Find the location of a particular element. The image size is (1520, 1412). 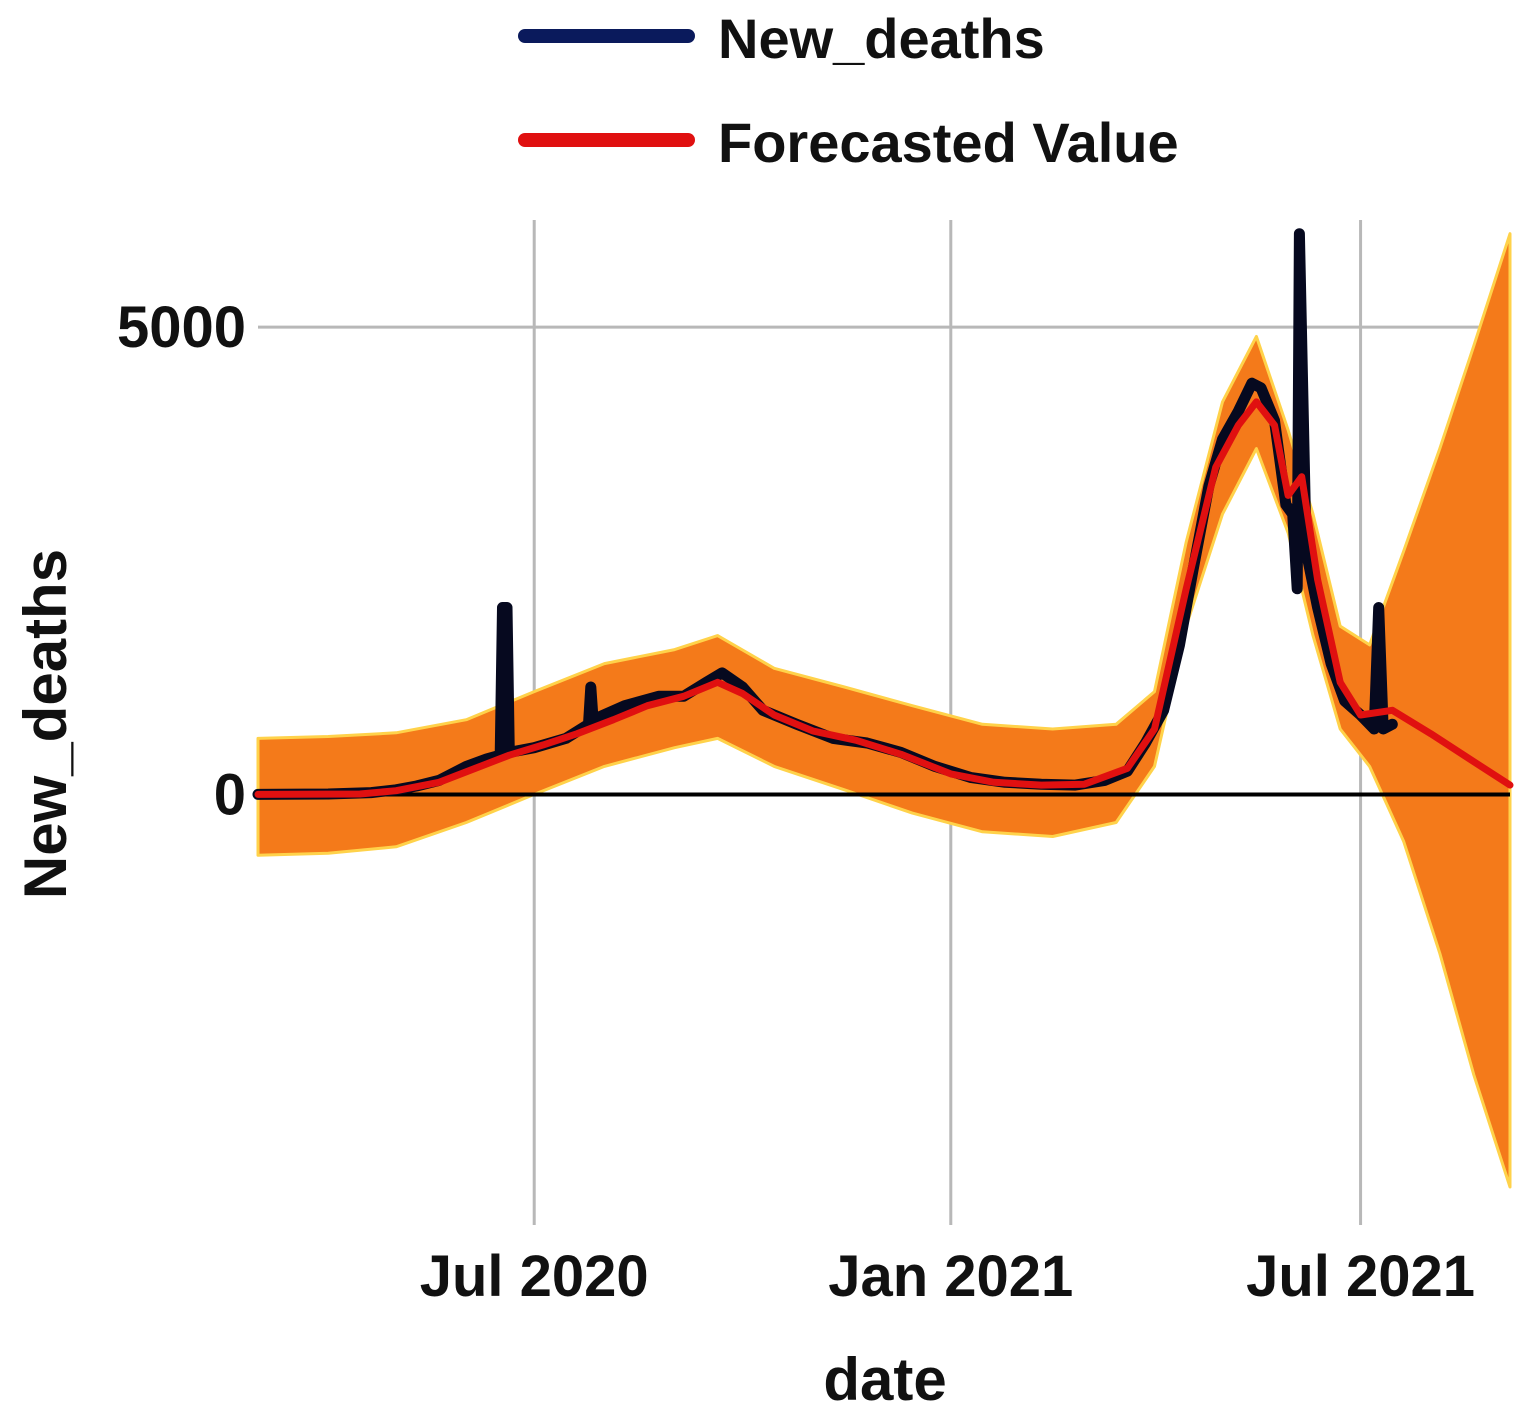

legend-label-new-deaths: New_deaths is located at coordinates (881, 38).